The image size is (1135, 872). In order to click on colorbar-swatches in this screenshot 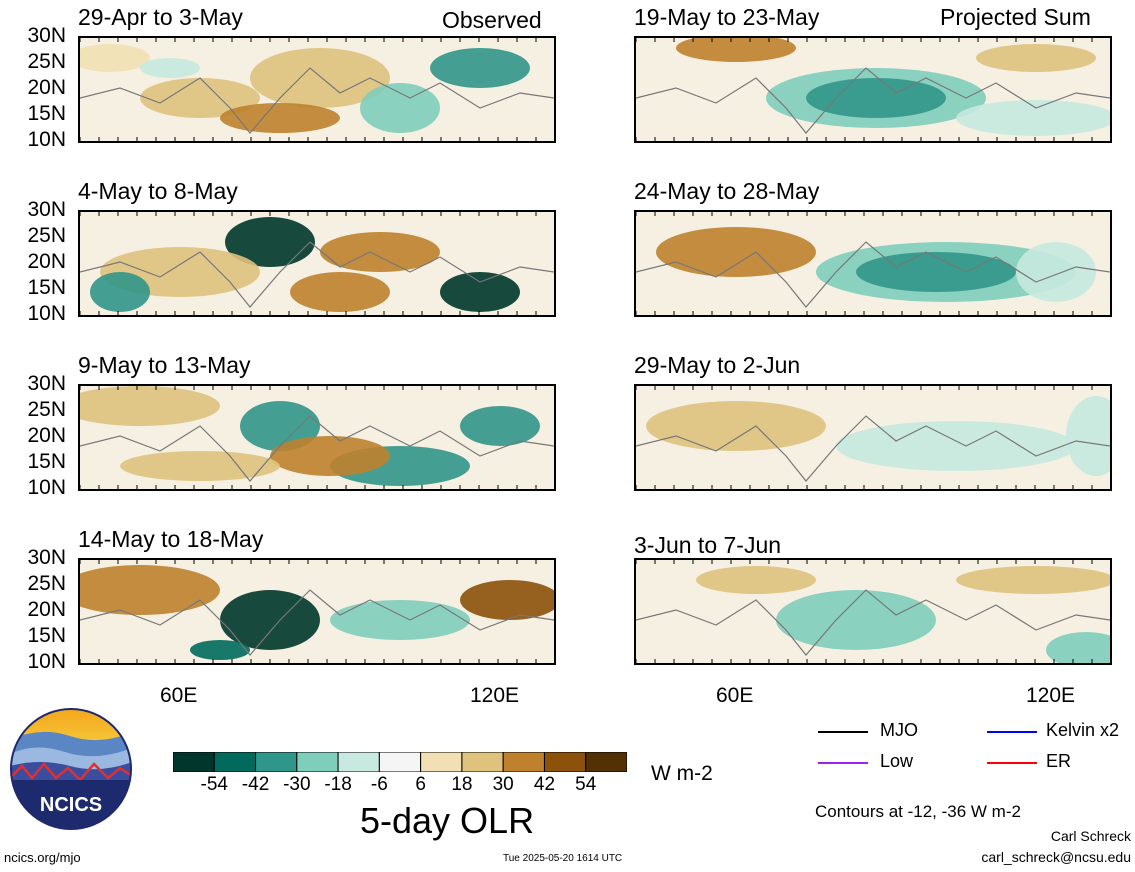, I will do `click(400, 762)`.